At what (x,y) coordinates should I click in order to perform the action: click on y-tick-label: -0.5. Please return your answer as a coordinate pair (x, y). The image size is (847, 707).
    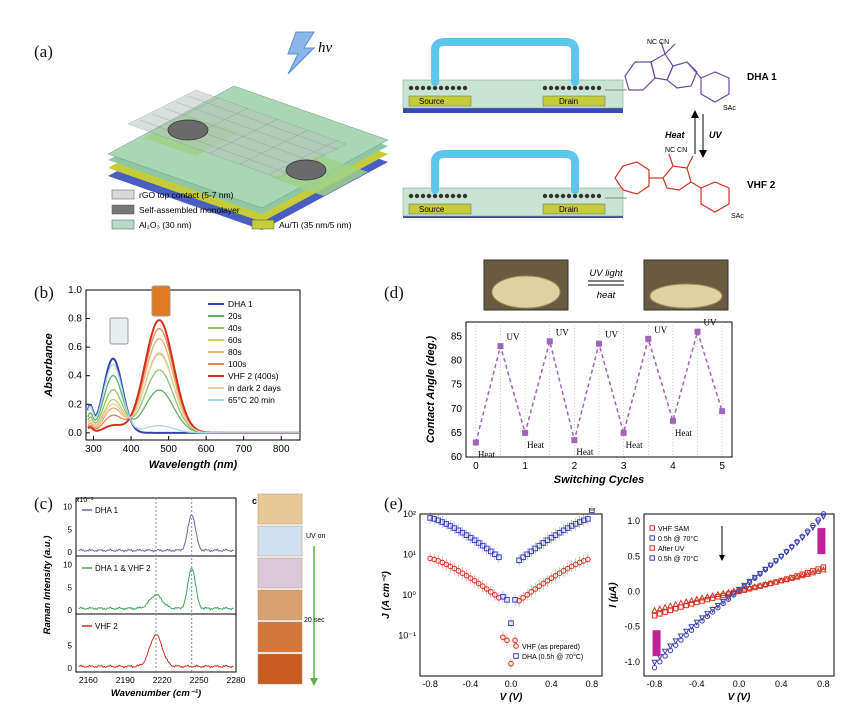
    Looking at the image, I should click on (632, 627).